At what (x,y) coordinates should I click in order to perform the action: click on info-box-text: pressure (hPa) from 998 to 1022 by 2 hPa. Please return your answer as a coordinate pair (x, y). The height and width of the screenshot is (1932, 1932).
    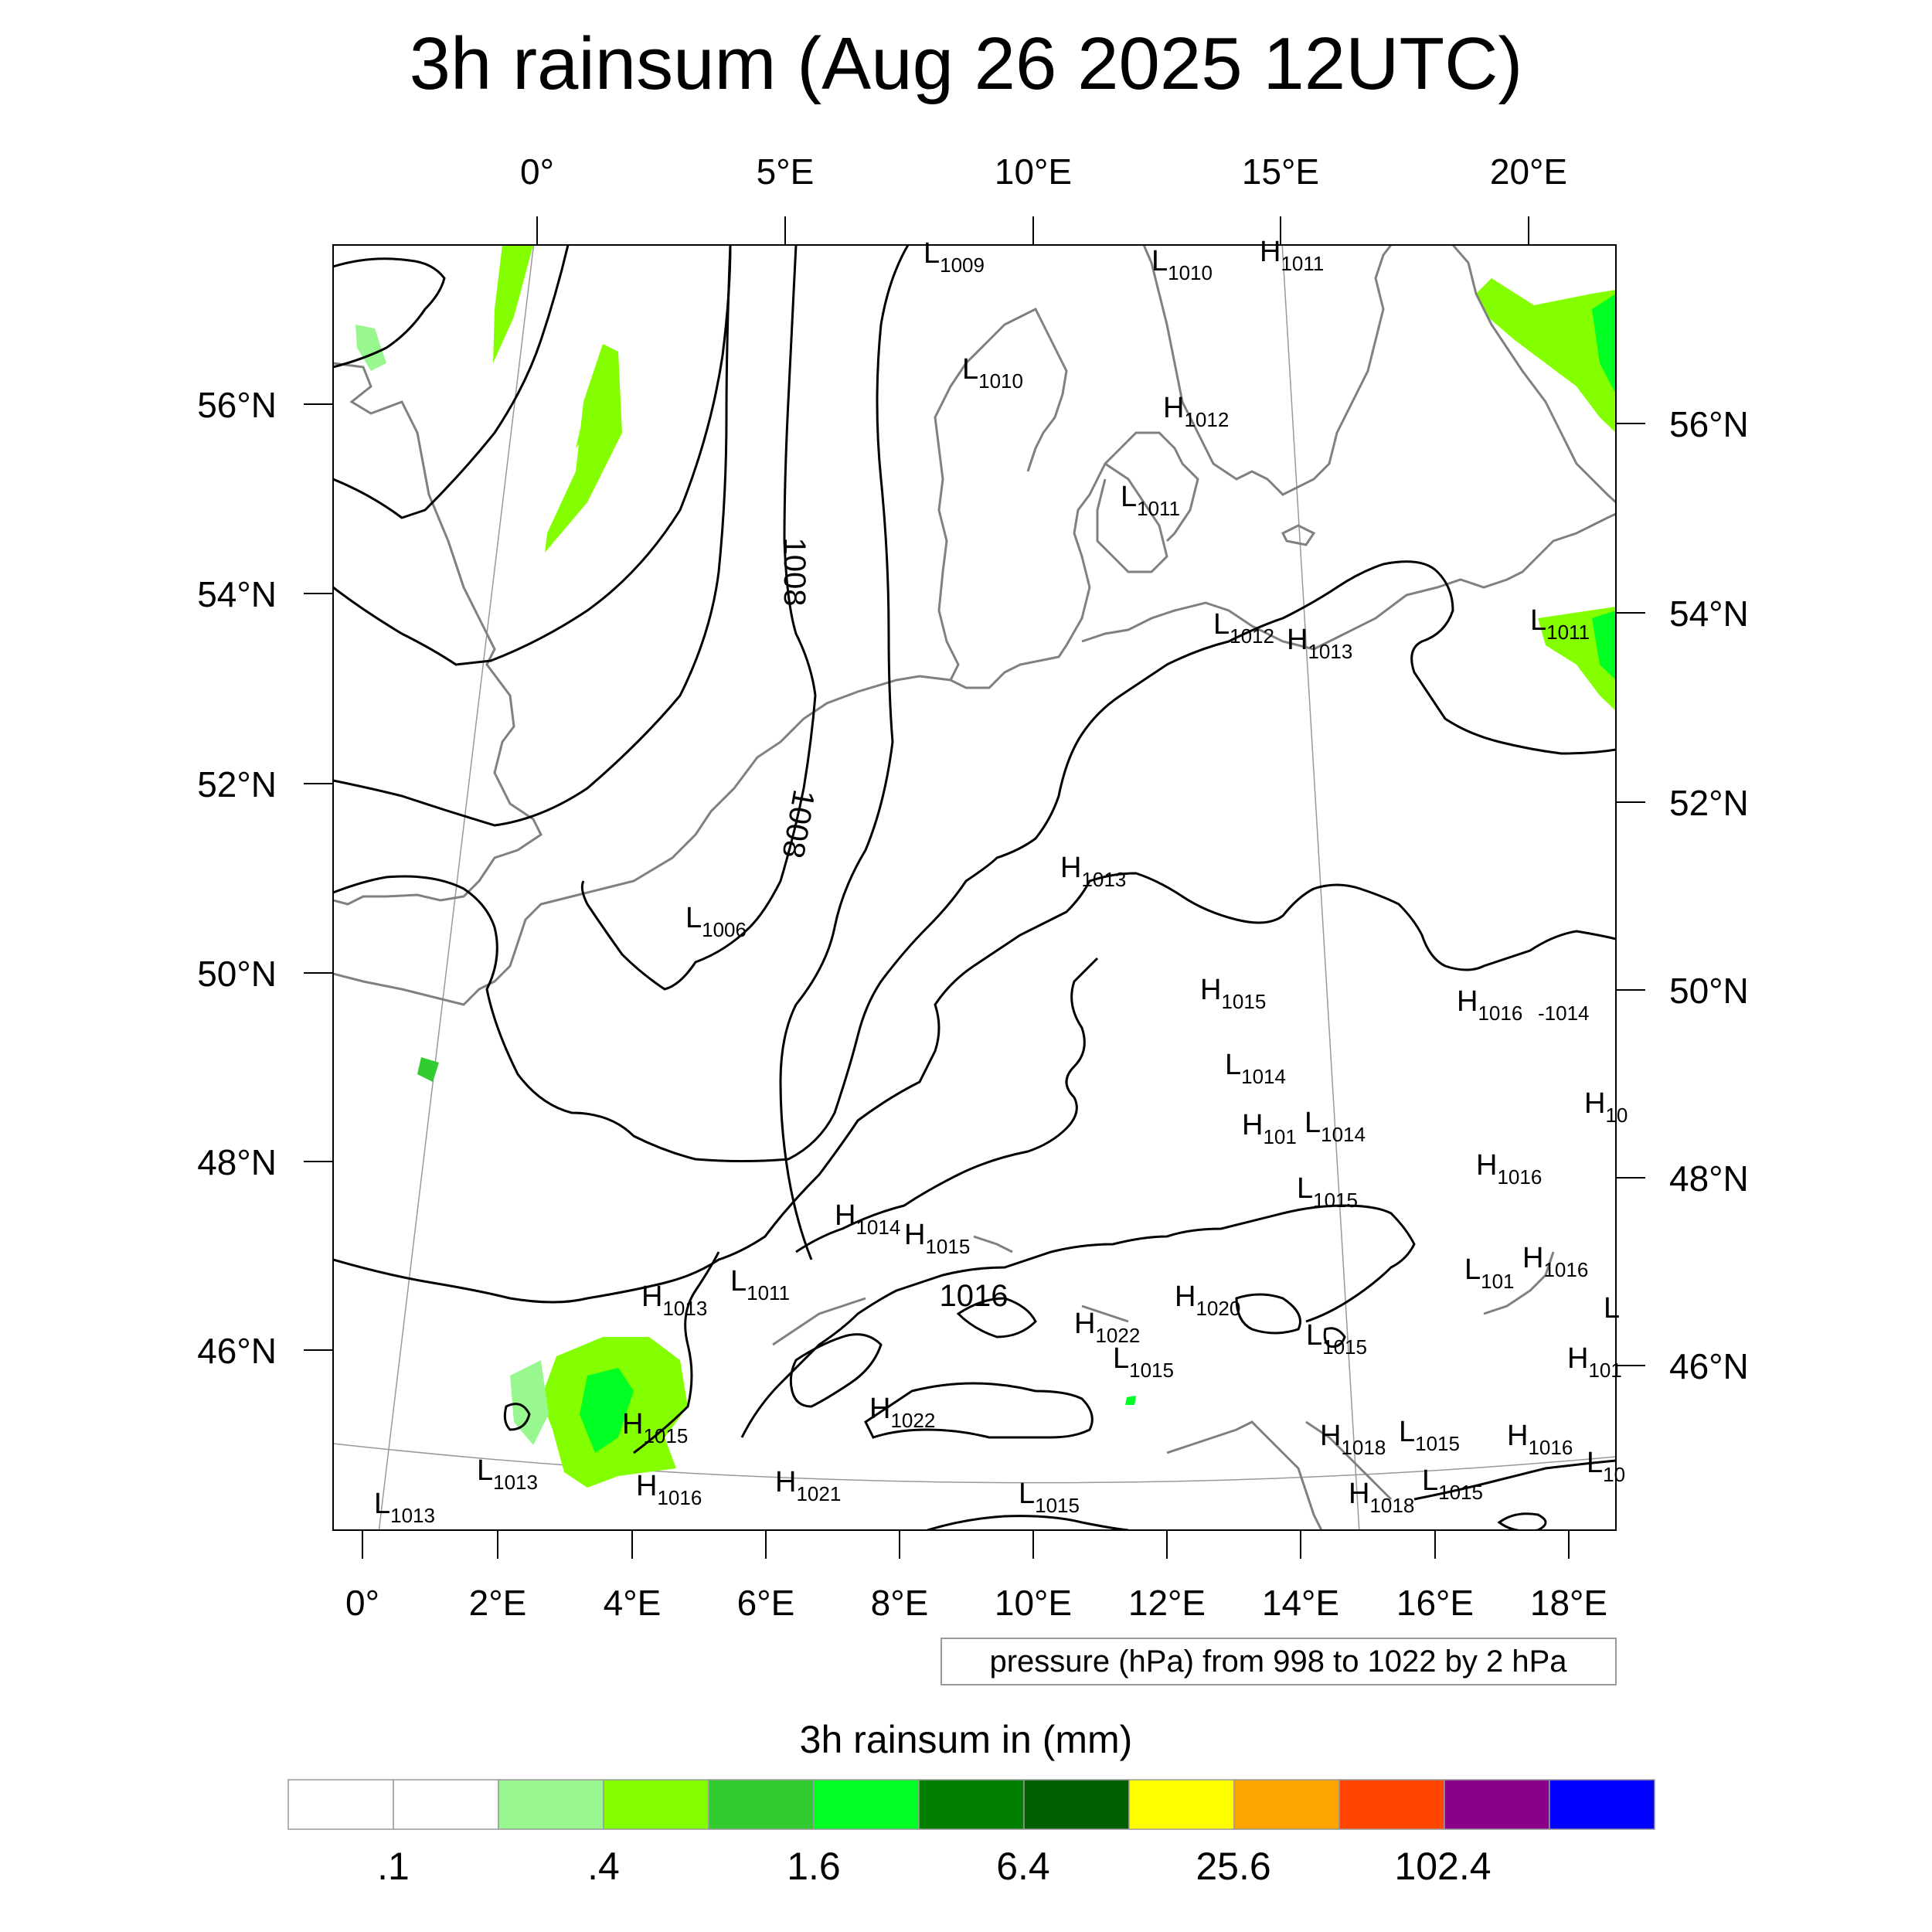
    Looking at the image, I should click on (1278, 1662).